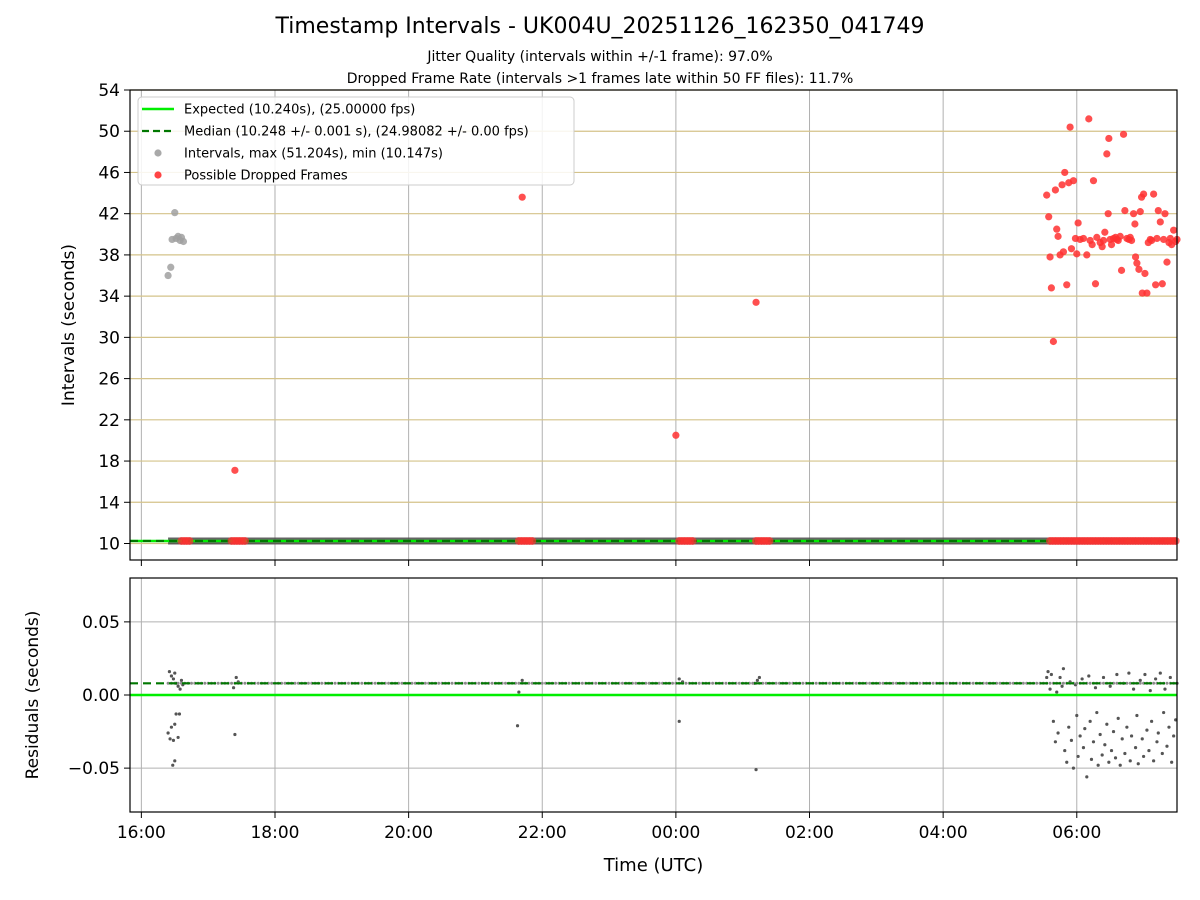  What do you see at coordinates (33, 695) in the screenshot?
I see `bottom-y-axis-label: Residuals (seconds)` at bounding box center [33, 695].